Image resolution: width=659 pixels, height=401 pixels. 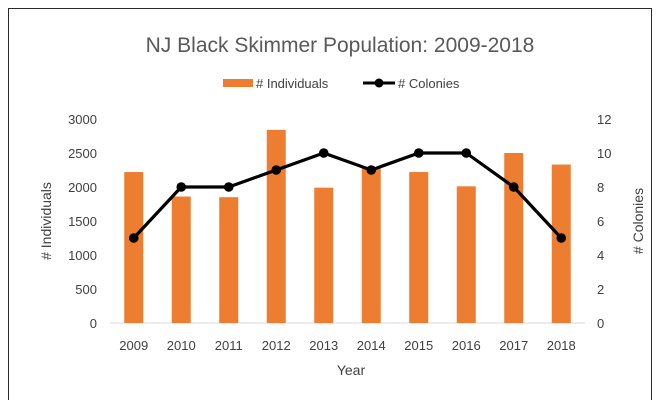 I want to click on y-tick-label: 1500, so click(x=82, y=221).